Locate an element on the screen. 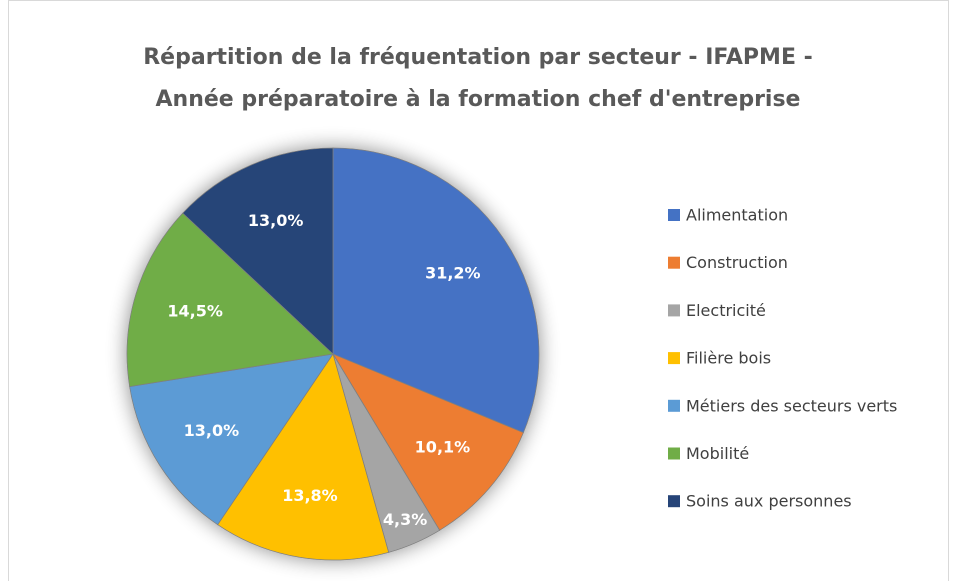  legend-label: Soins aux personnes is located at coordinates (769, 501).